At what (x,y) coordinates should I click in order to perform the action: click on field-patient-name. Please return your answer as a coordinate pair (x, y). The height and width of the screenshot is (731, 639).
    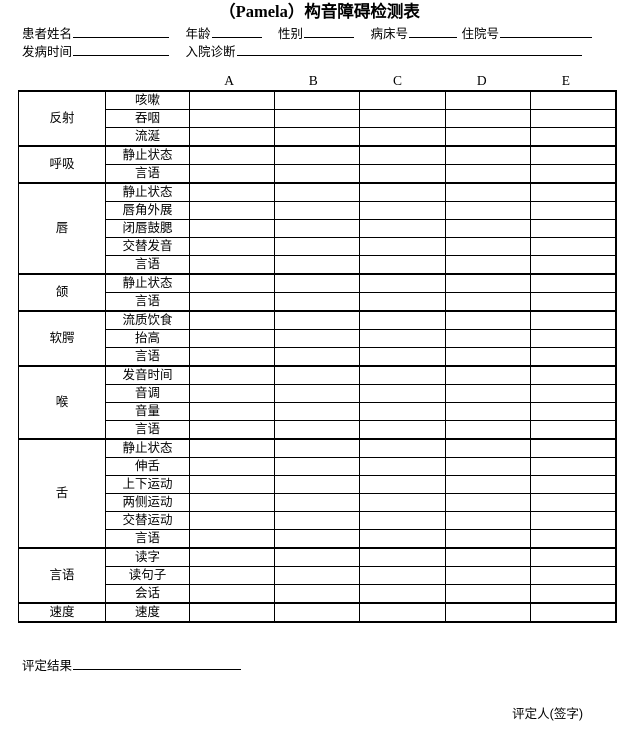
    Looking at the image, I should click on (121, 31).